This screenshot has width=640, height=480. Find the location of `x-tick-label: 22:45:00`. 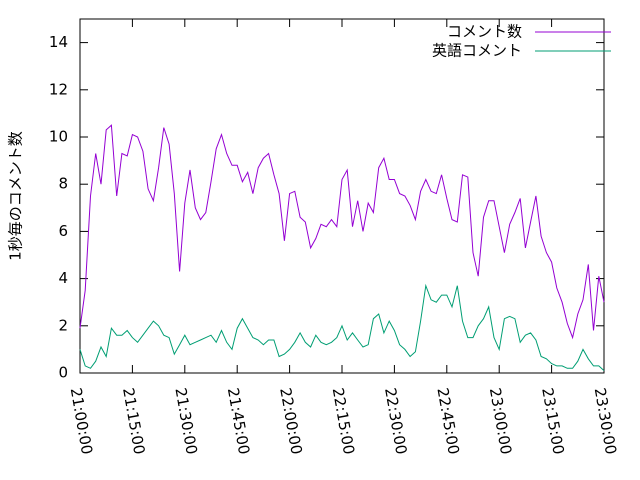

x-tick-label: 22:45:00 is located at coordinates (447, 420).